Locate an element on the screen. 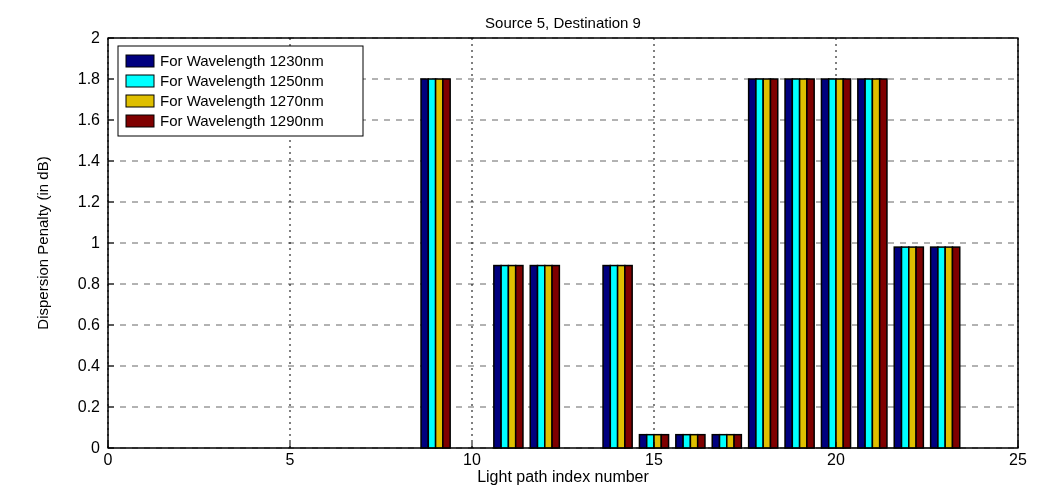  legend-label: For Wavelength 1290nm is located at coordinates (242, 120).